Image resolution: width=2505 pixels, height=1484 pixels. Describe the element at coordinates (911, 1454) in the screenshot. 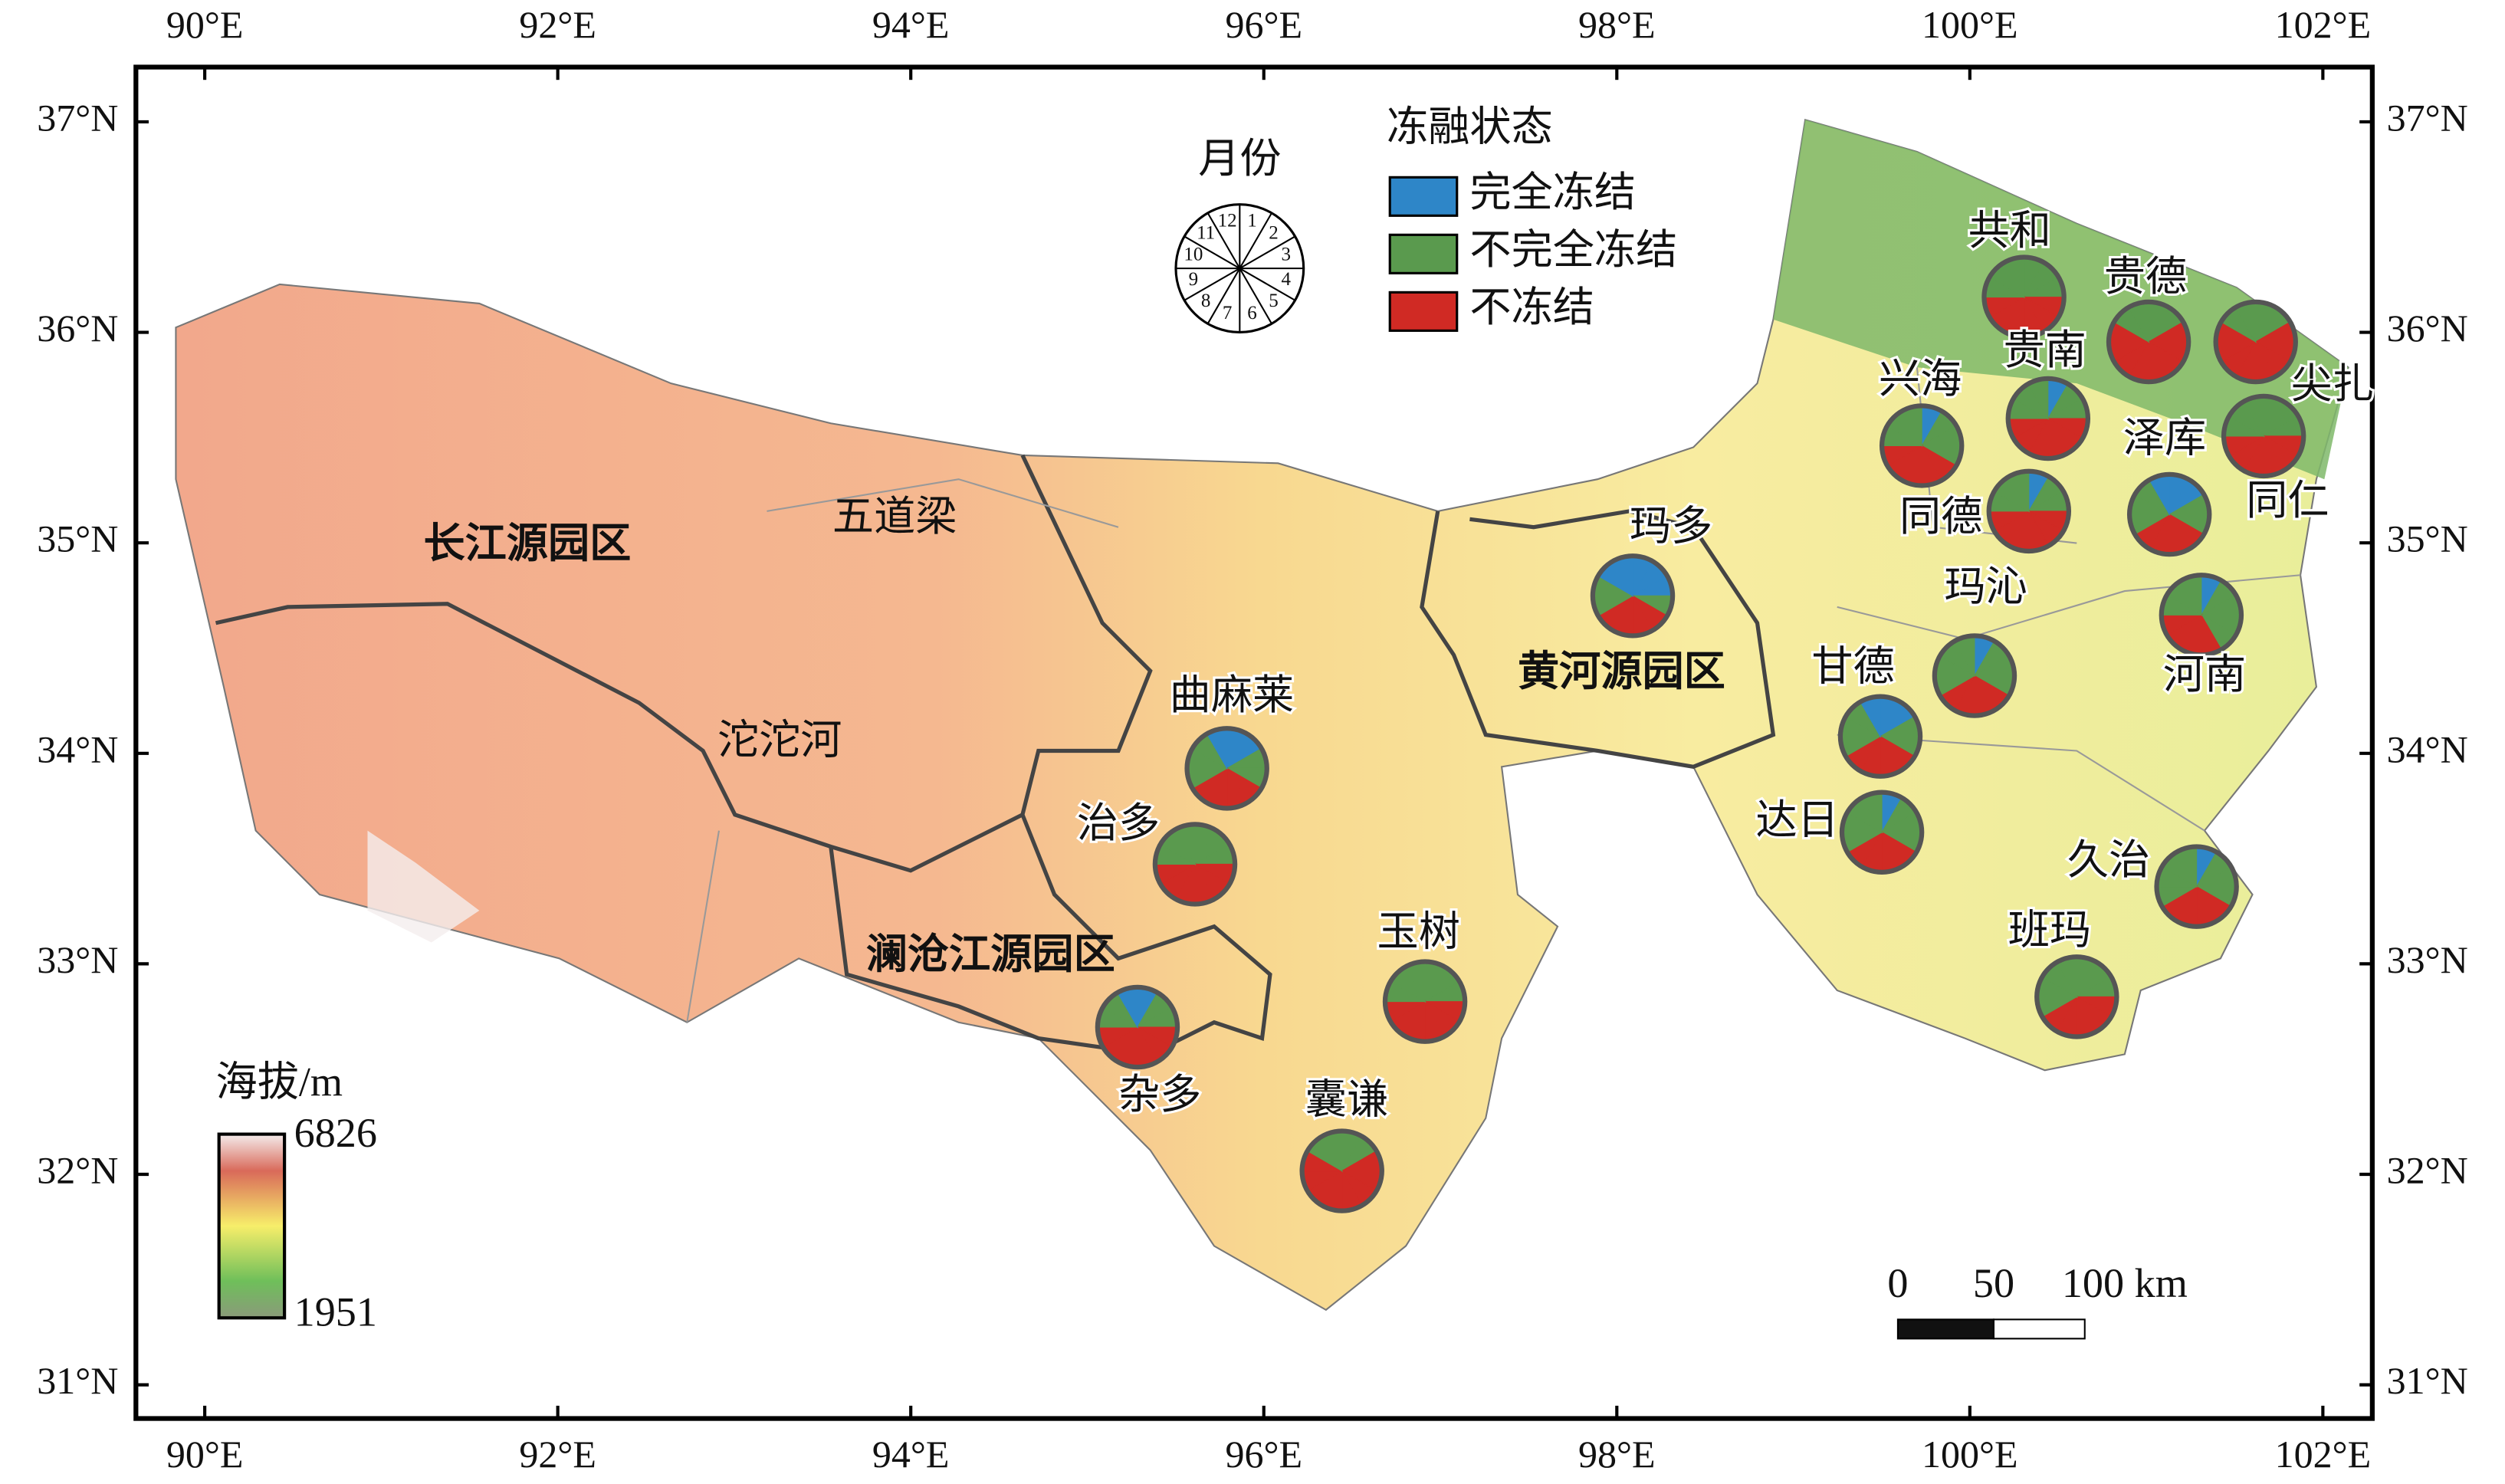

I see `lon-label-bottom: 94°E` at that location.